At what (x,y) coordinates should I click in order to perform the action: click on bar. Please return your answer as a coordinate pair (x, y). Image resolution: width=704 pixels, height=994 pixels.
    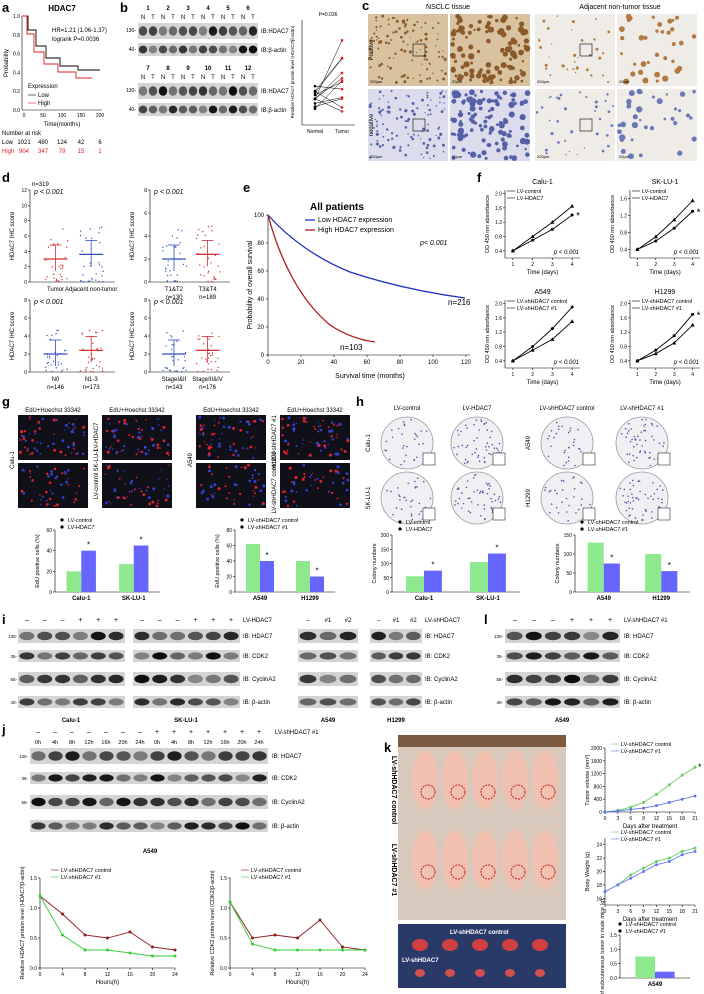
    Looking at the image, I should click on (88, 571).